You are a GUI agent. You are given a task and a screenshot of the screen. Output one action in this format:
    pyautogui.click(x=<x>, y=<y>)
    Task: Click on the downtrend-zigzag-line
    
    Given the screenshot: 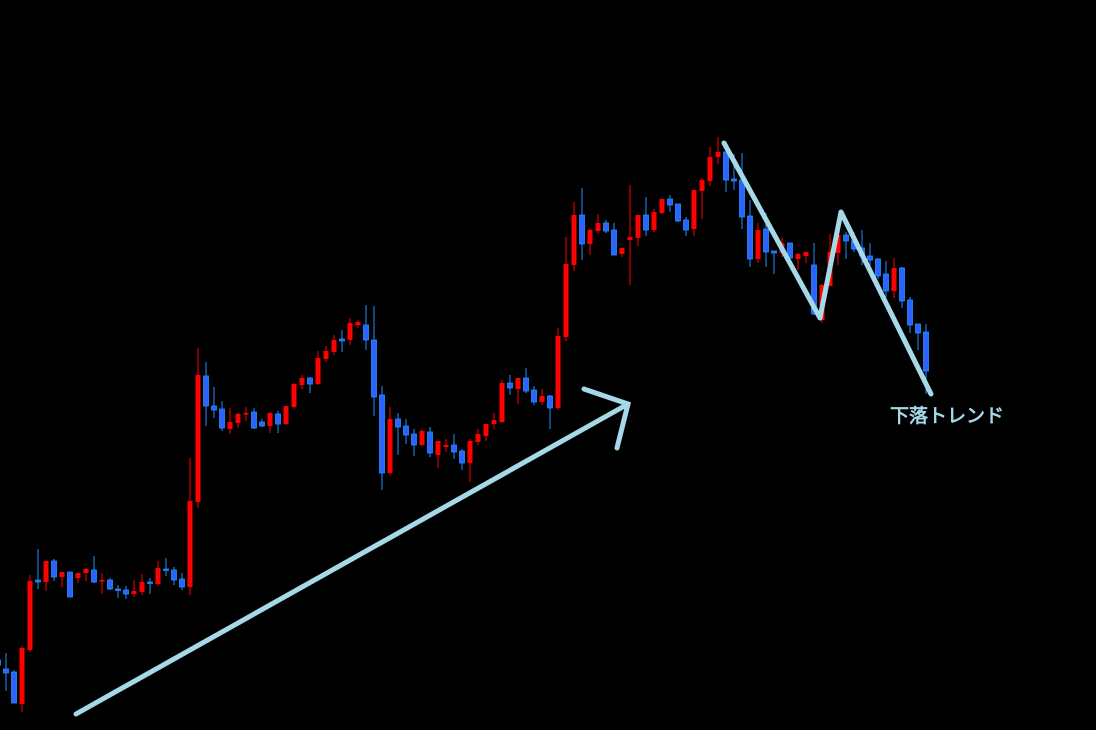 What is the action you would take?
    pyautogui.click(x=827, y=268)
    